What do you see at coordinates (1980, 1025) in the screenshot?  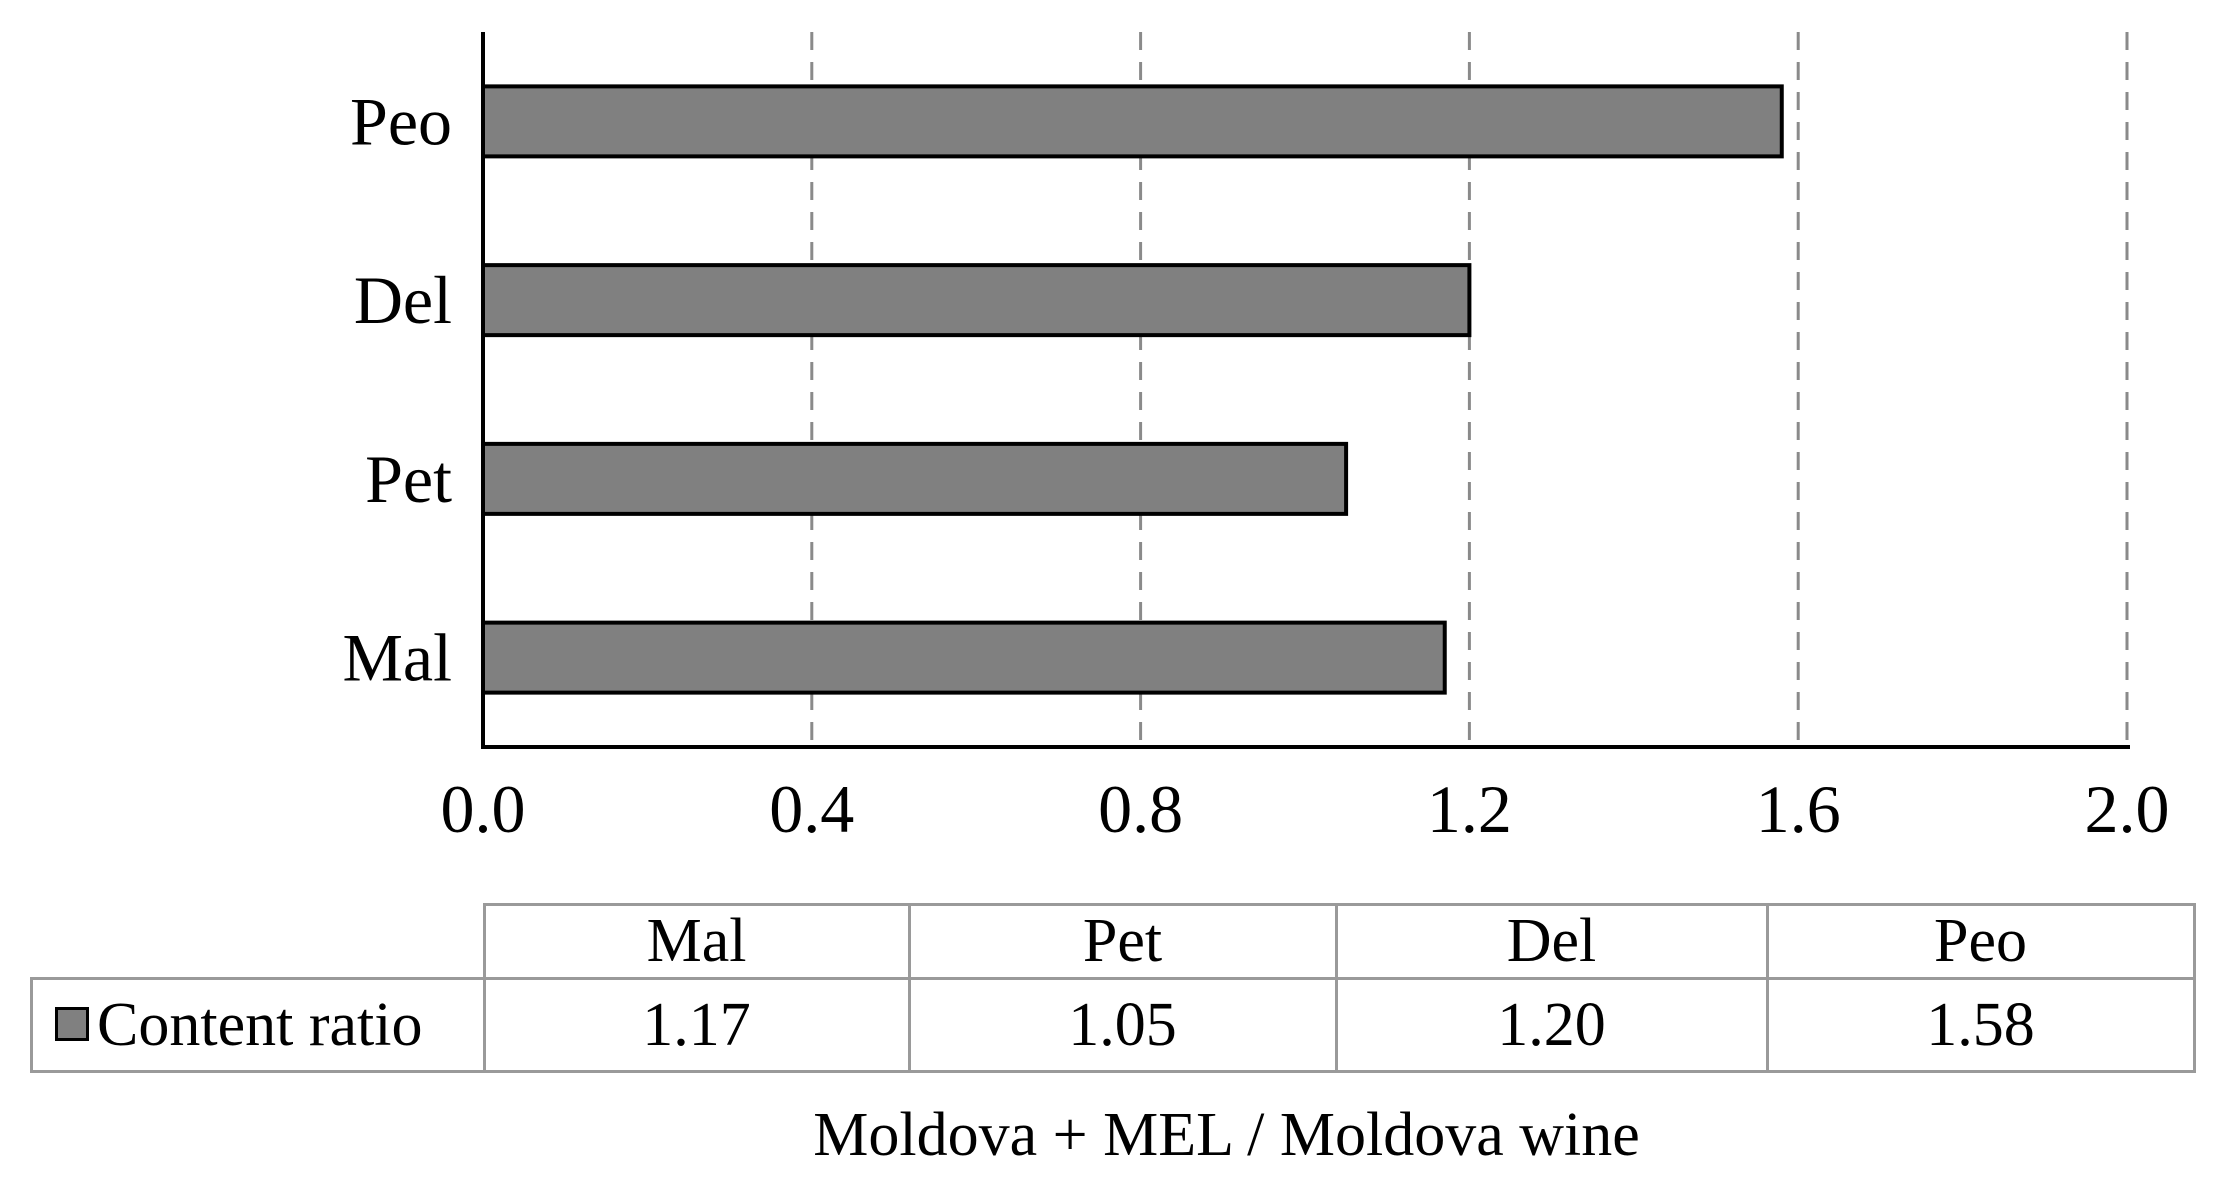 I see `data-table-value: 1.58` at bounding box center [1980, 1025].